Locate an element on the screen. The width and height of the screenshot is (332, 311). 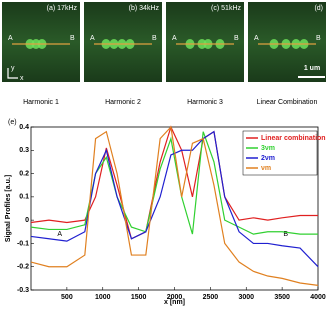
caption: Harmonic 2 is located at coordinates (123, 102).